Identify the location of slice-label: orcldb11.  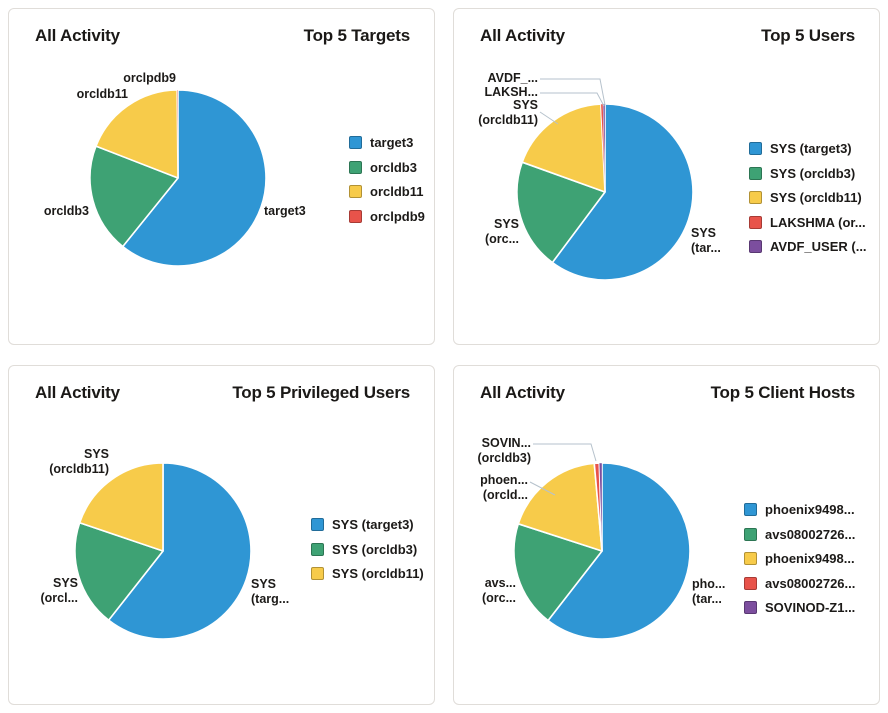
(102, 94).